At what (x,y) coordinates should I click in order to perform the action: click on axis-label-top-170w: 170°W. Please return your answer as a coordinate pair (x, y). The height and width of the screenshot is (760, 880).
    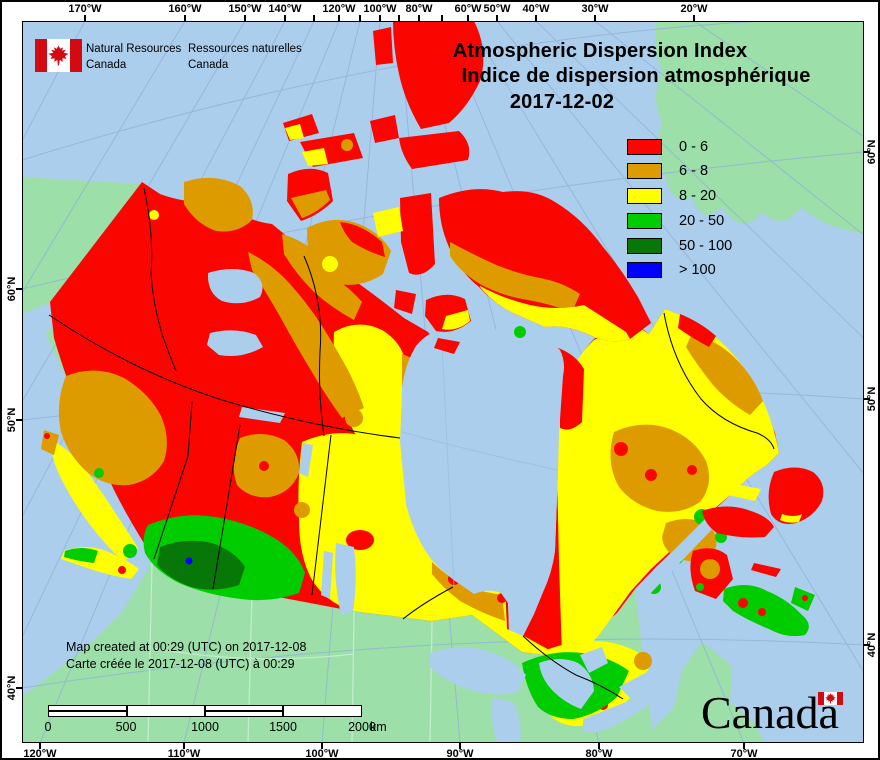
    Looking at the image, I should click on (85, 9).